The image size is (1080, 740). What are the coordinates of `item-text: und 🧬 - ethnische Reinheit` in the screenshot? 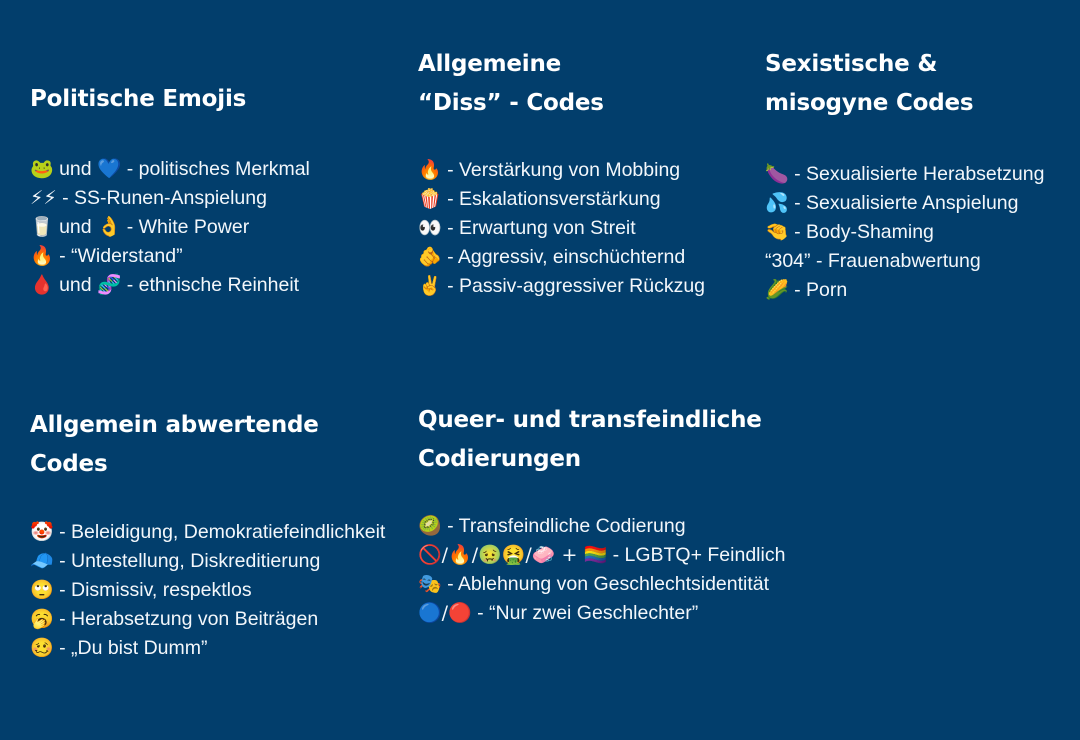 It's located at (176, 285).